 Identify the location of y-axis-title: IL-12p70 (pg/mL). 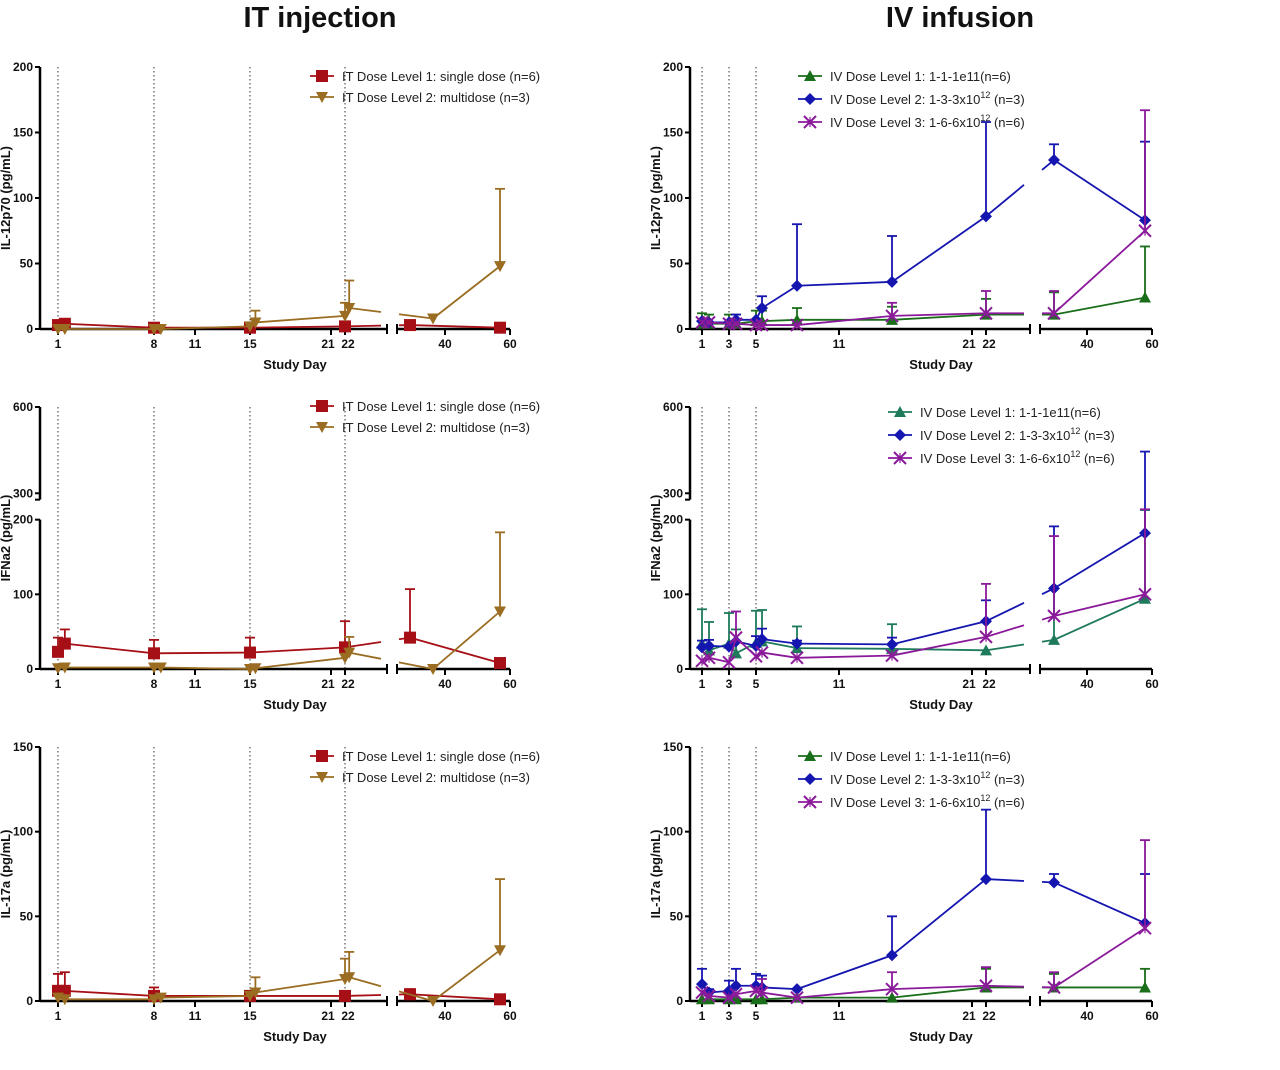
(6, 198).